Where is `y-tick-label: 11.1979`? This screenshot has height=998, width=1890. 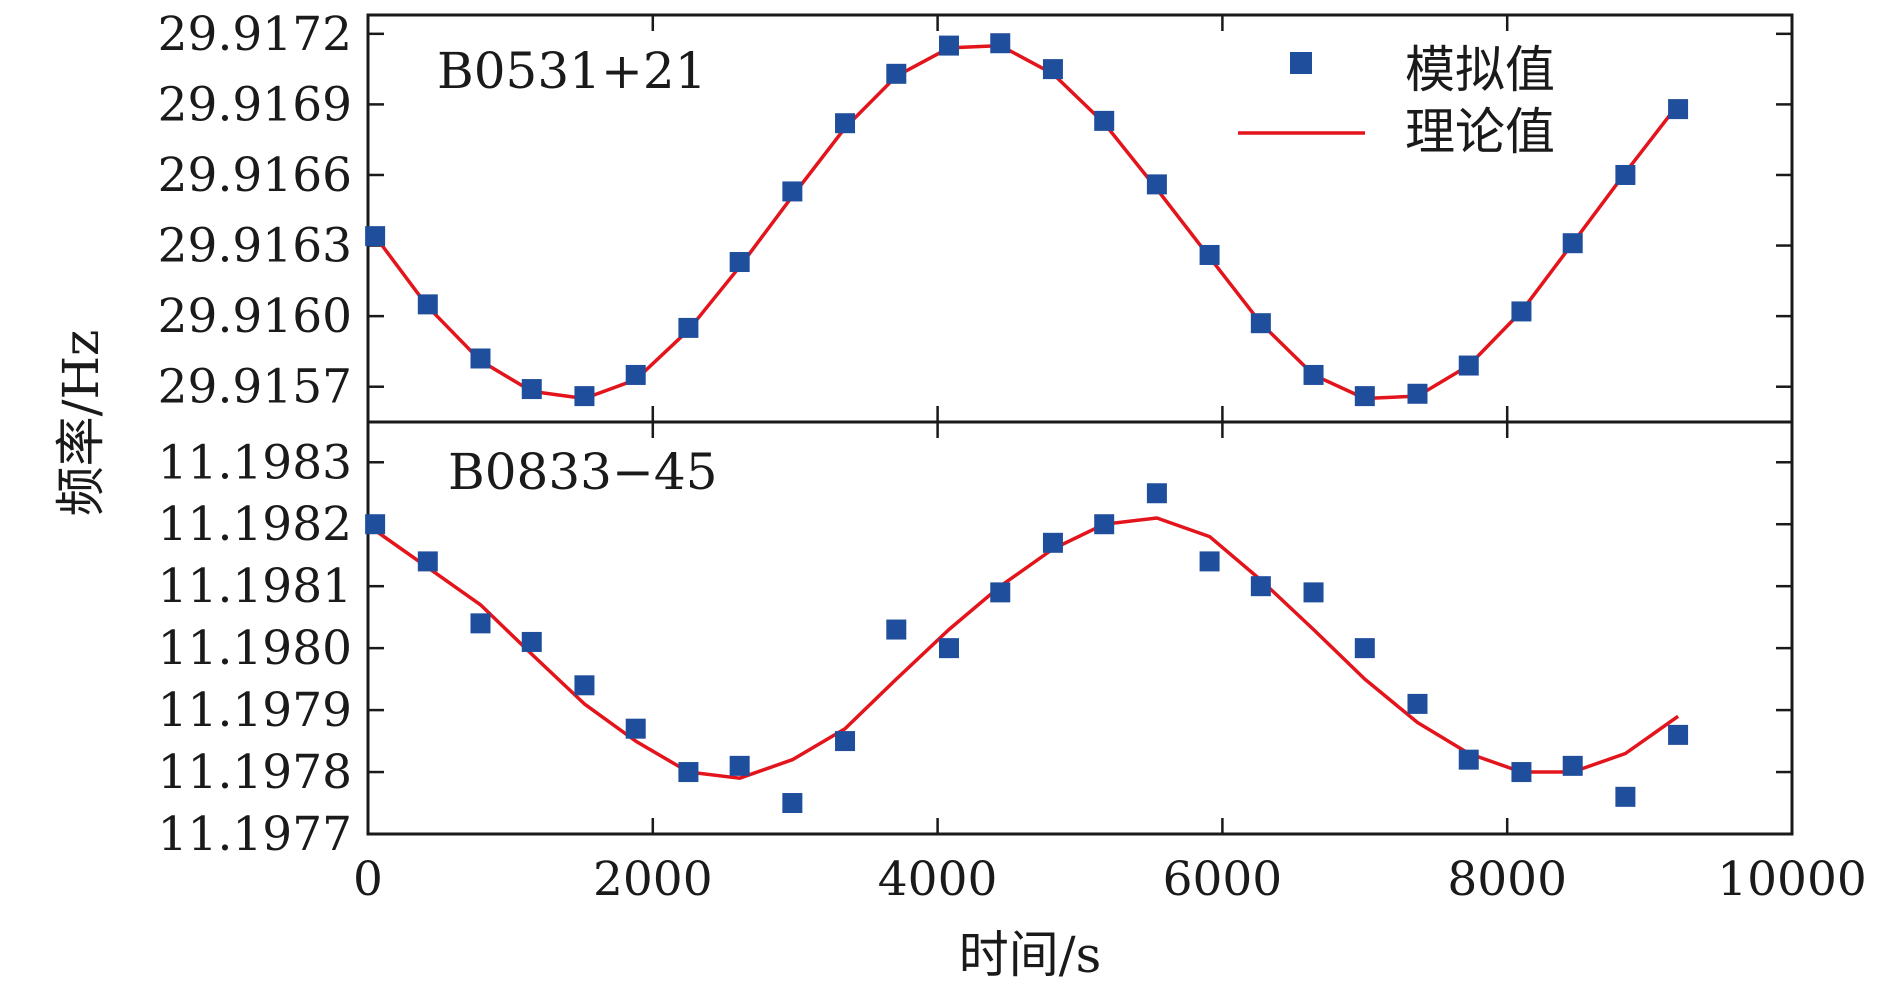 y-tick-label: 11.1979 is located at coordinates (255, 710).